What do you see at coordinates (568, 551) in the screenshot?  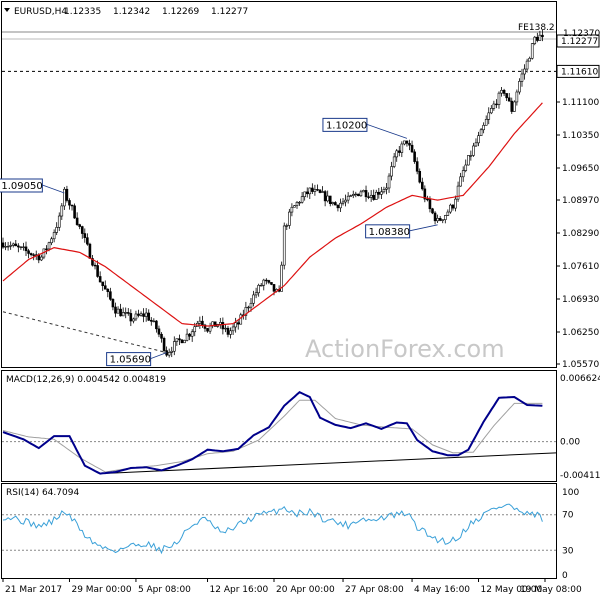 I see `rsi-tick-label: 30` at bounding box center [568, 551].